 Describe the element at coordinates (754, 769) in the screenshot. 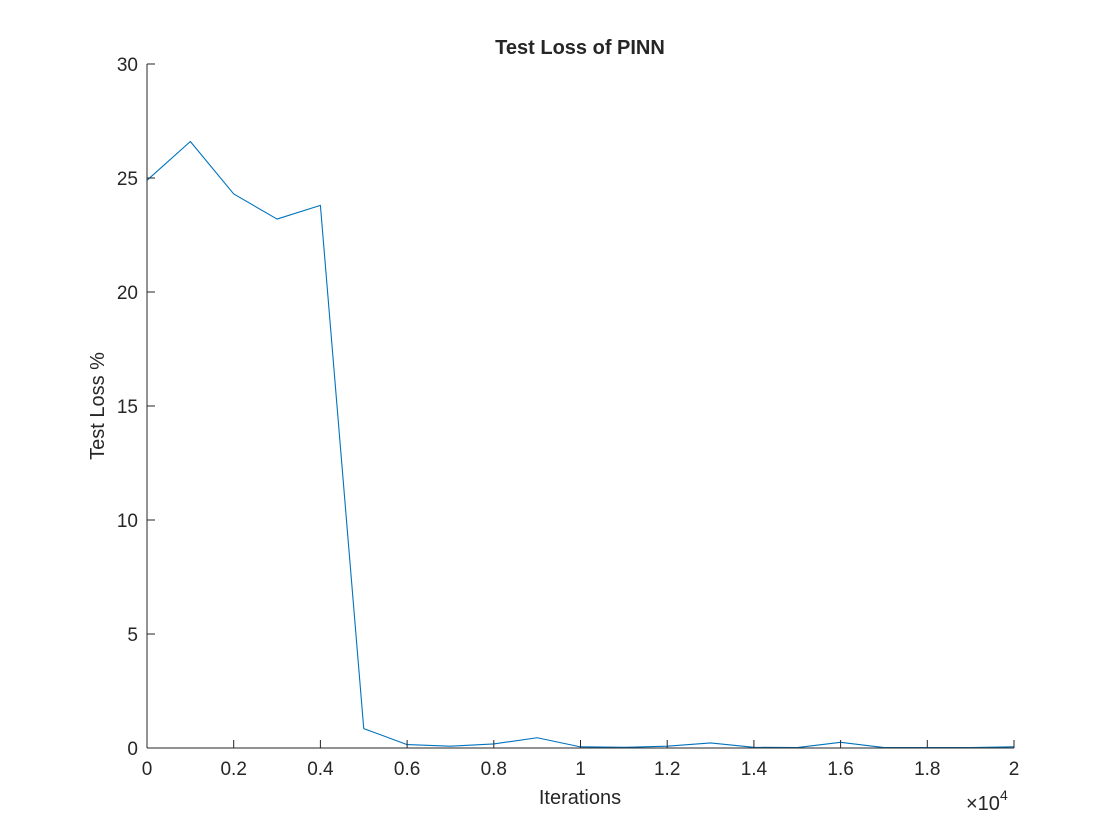

I see `x-tick-label: 1.4` at that location.